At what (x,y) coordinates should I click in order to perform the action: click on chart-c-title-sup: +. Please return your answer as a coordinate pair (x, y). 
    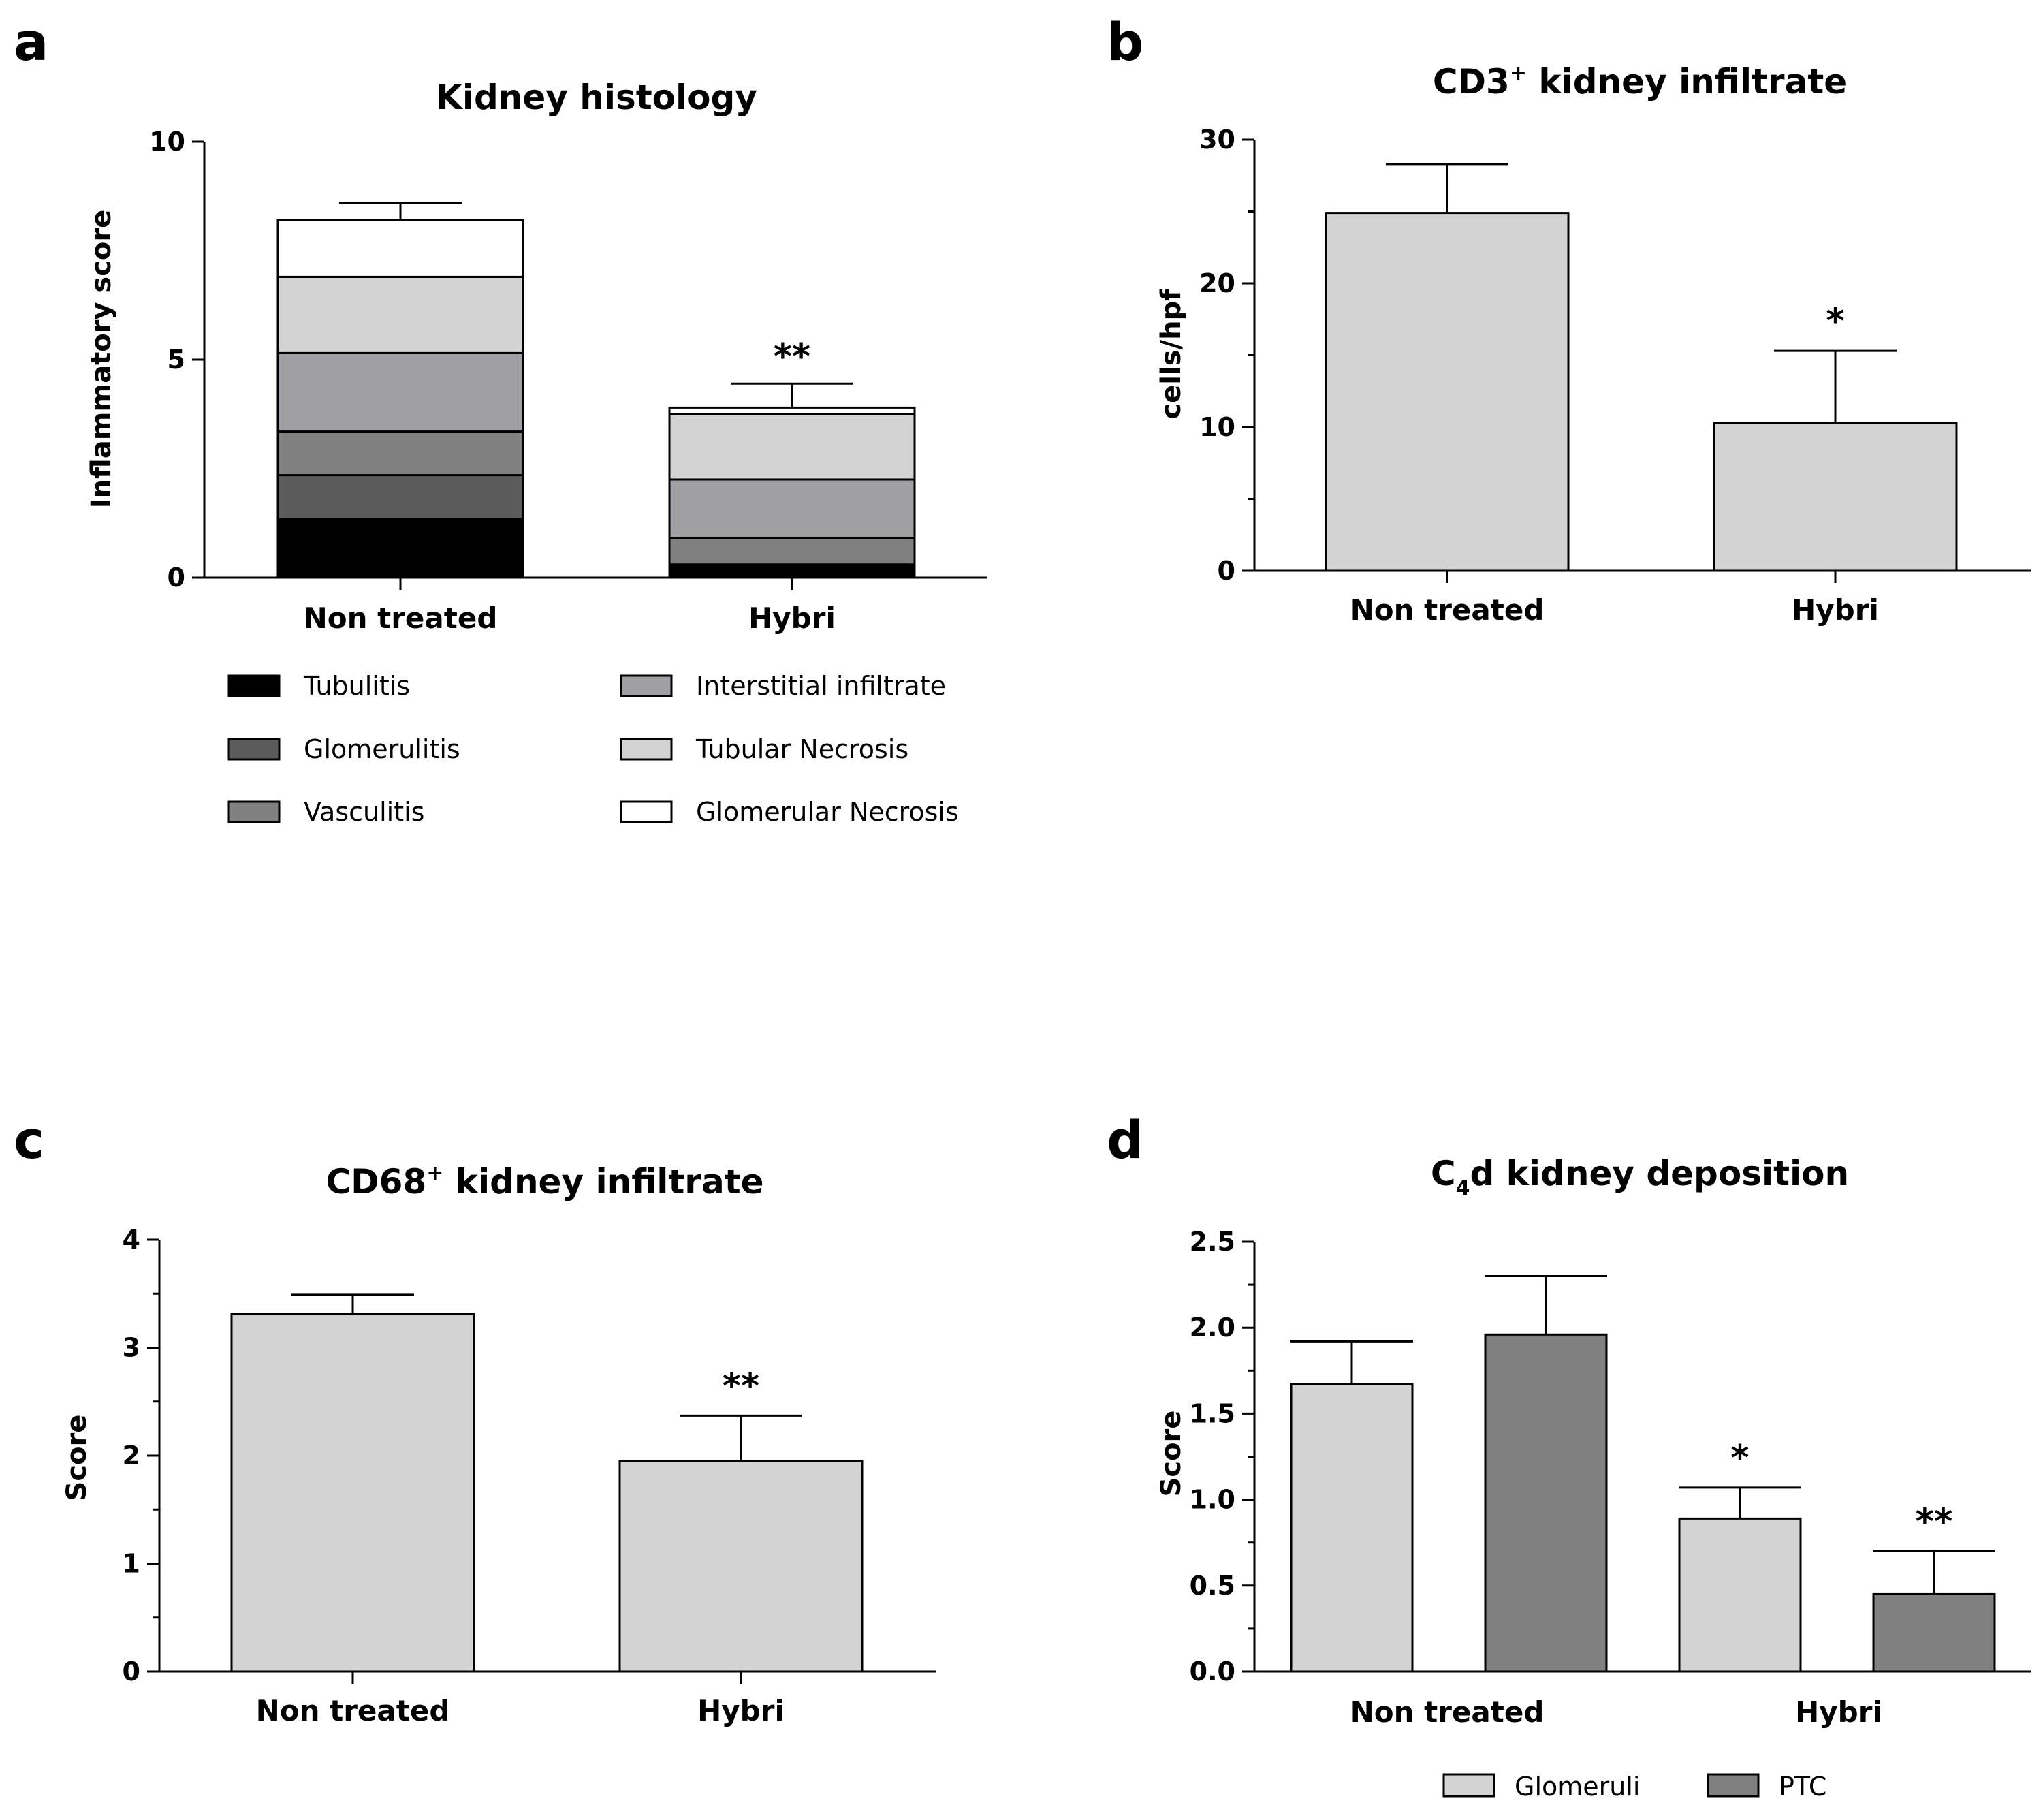
    Looking at the image, I should click on (434, 1173).